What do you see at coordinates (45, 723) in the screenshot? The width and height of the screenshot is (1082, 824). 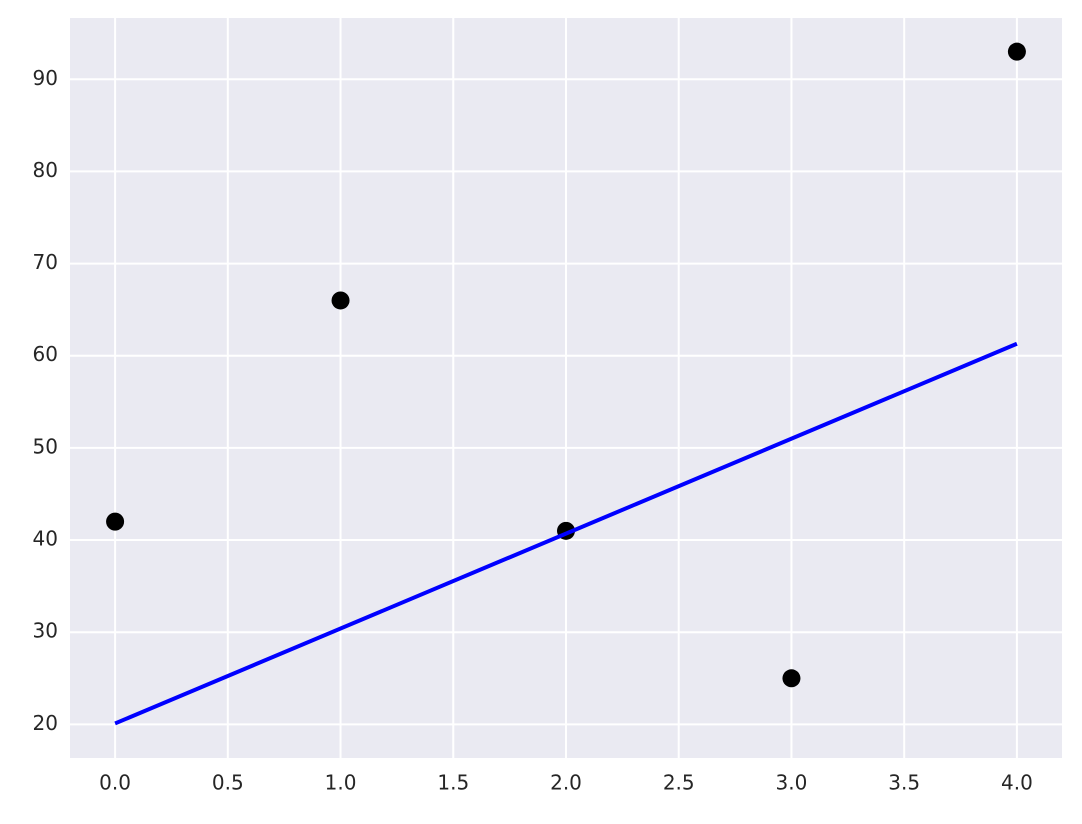 I see `y-tick-label: 20` at bounding box center [45, 723].